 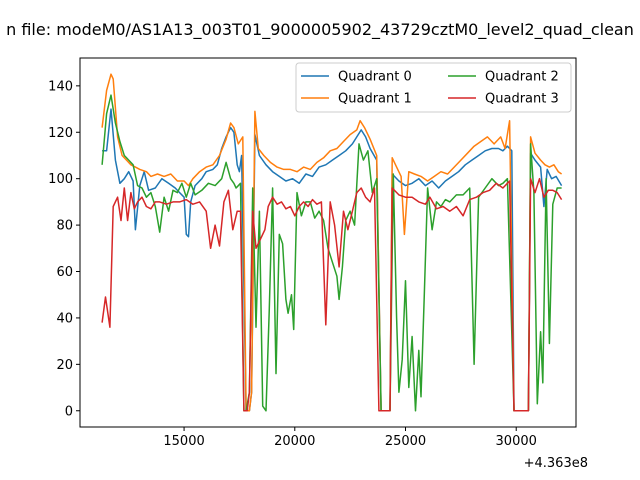 I want to click on y-tick-label: 0, so click(x=69, y=411).